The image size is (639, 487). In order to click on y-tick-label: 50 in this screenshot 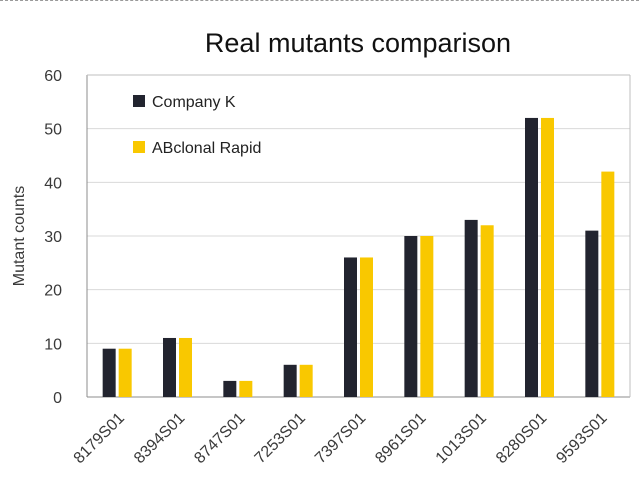, I will do `click(53, 130)`.